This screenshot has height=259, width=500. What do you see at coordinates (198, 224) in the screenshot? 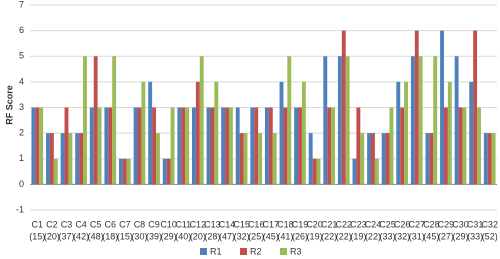
I see `x-tick-label: C12` at bounding box center [198, 224].